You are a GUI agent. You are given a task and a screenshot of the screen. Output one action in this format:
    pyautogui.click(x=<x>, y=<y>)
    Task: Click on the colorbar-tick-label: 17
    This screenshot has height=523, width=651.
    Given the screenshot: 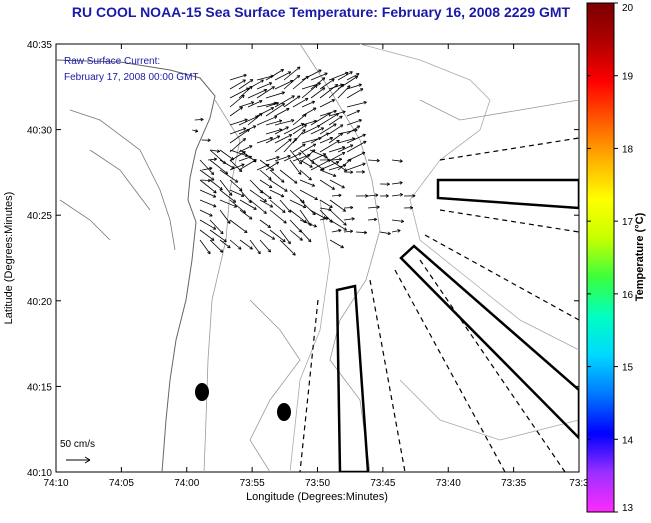 What is the action you would take?
    pyautogui.click(x=628, y=222)
    